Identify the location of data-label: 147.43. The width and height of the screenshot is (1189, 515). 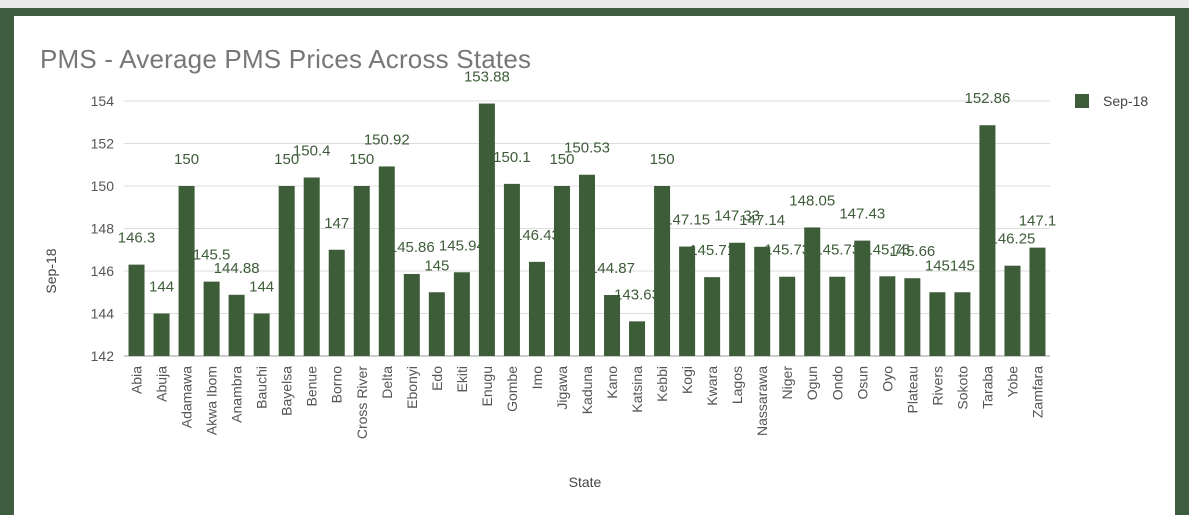
(862, 214).